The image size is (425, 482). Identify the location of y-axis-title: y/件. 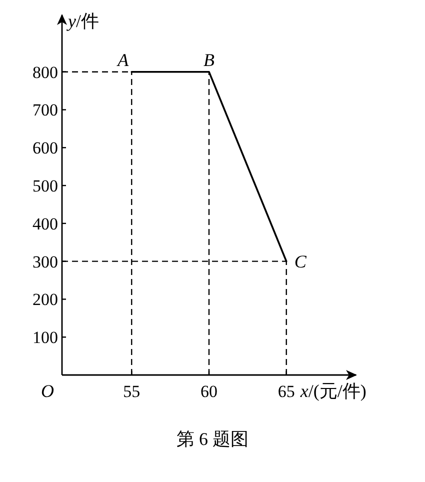
(83, 21).